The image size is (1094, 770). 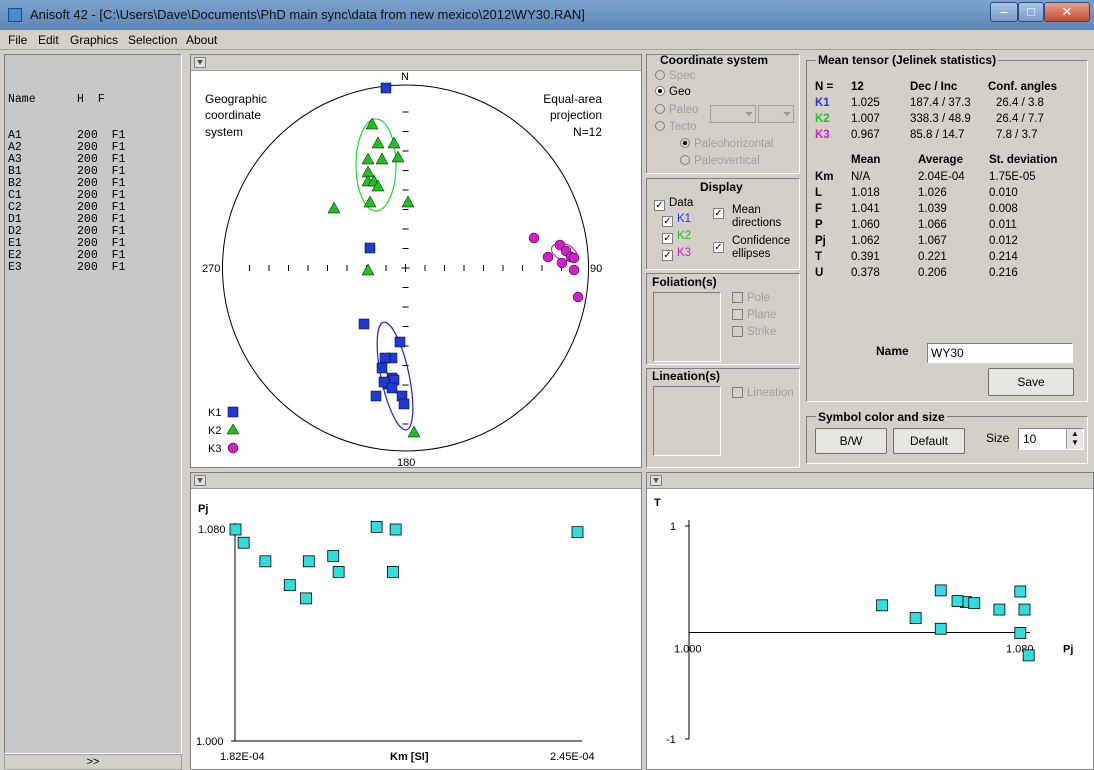 What do you see at coordinates (94, 40) in the screenshot?
I see `menu-graphics: Graphics` at bounding box center [94, 40].